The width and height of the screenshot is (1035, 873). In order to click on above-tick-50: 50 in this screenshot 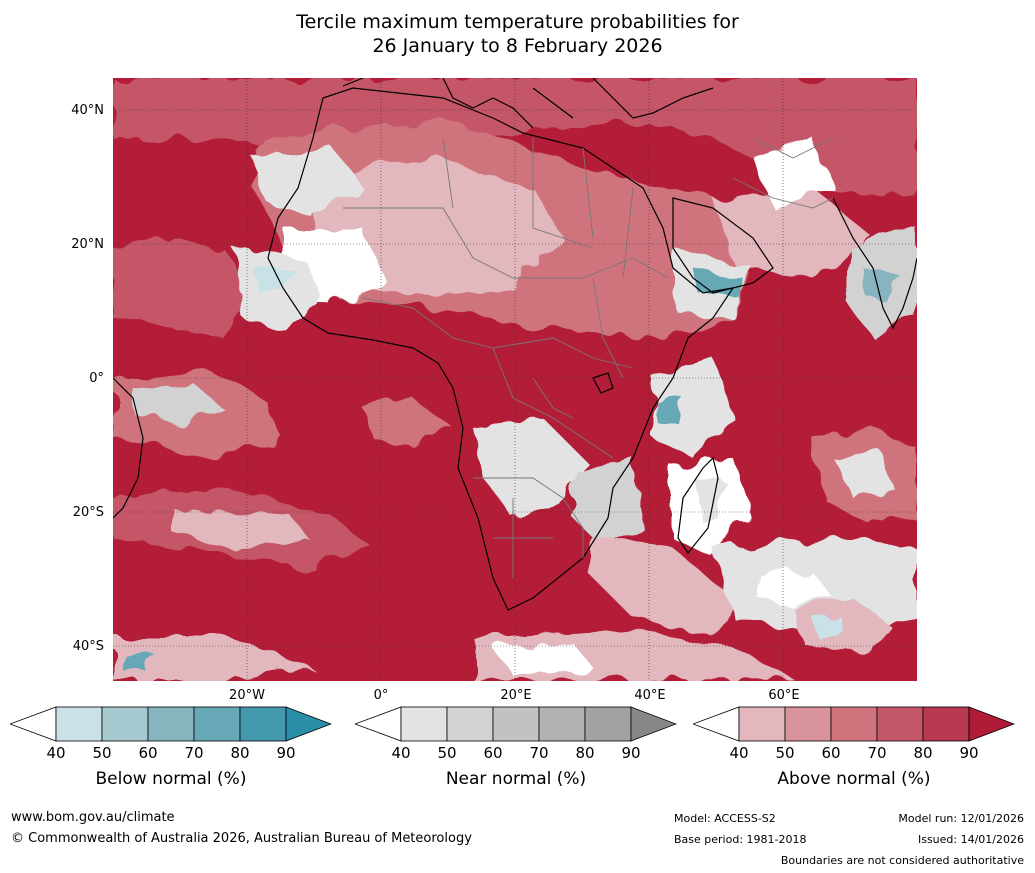, I will do `click(785, 753)`.